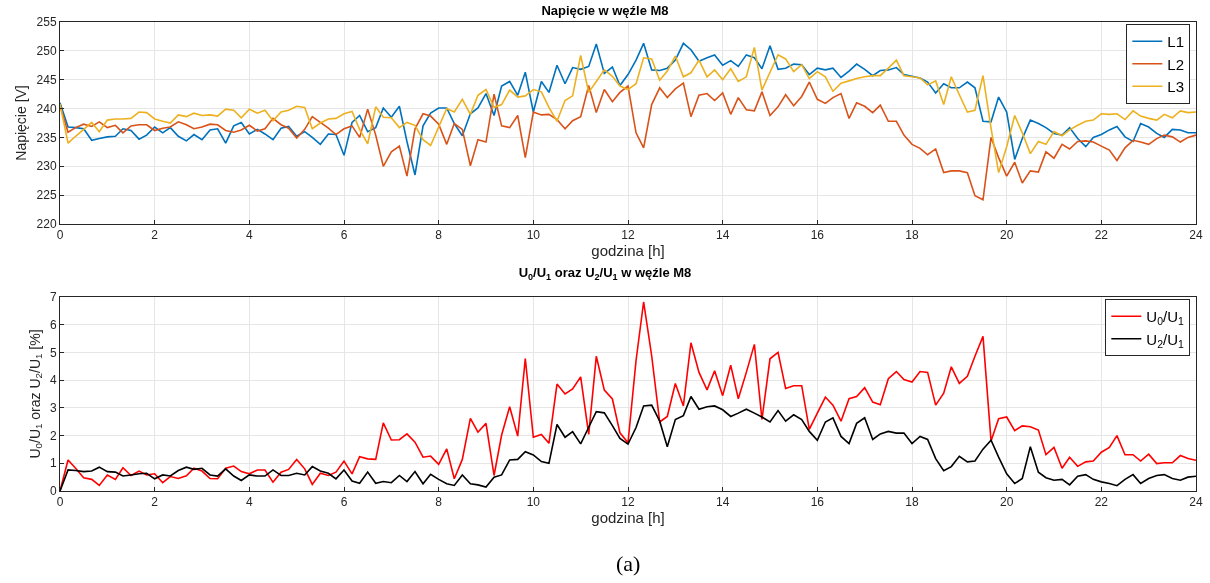  Describe the element at coordinates (46, 79) in the screenshot. I see `y-tick-label: 245` at that location.